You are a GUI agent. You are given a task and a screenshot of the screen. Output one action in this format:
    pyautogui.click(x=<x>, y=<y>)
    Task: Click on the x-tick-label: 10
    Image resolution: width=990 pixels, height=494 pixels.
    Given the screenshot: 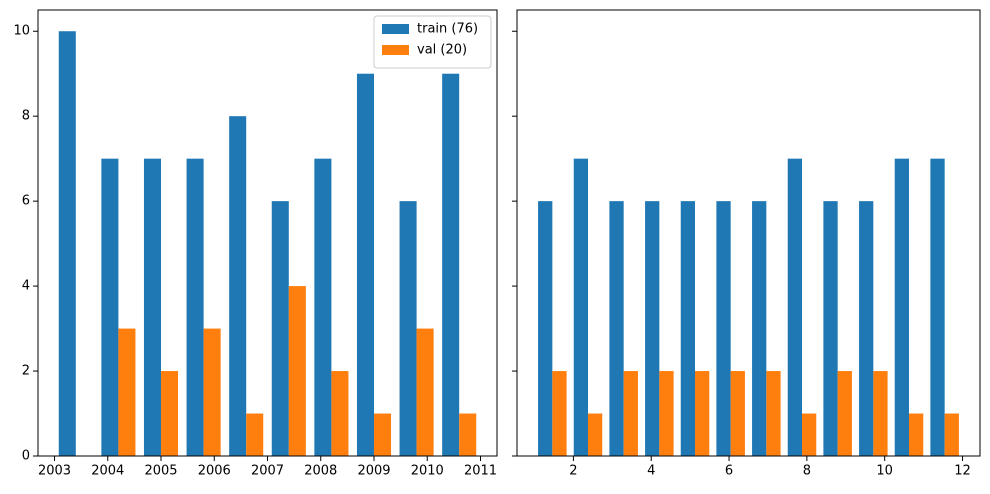 What is the action you would take?
    pyautogui.click(x=884, y=471)
    